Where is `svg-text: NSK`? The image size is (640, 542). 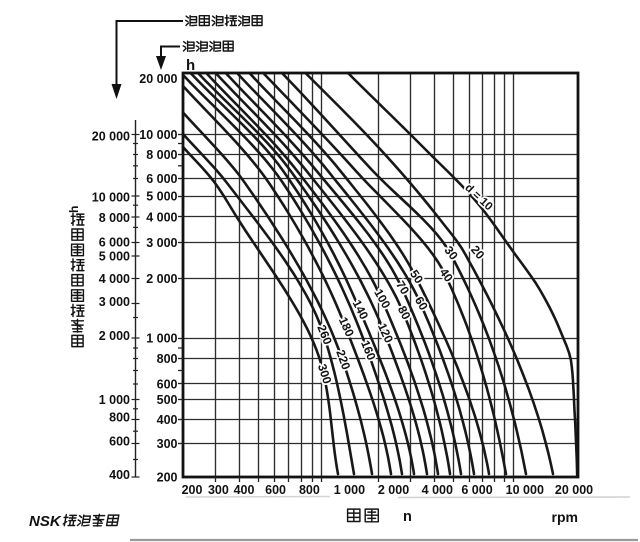 svg-text: NSK is located at coordinates (45, 521).